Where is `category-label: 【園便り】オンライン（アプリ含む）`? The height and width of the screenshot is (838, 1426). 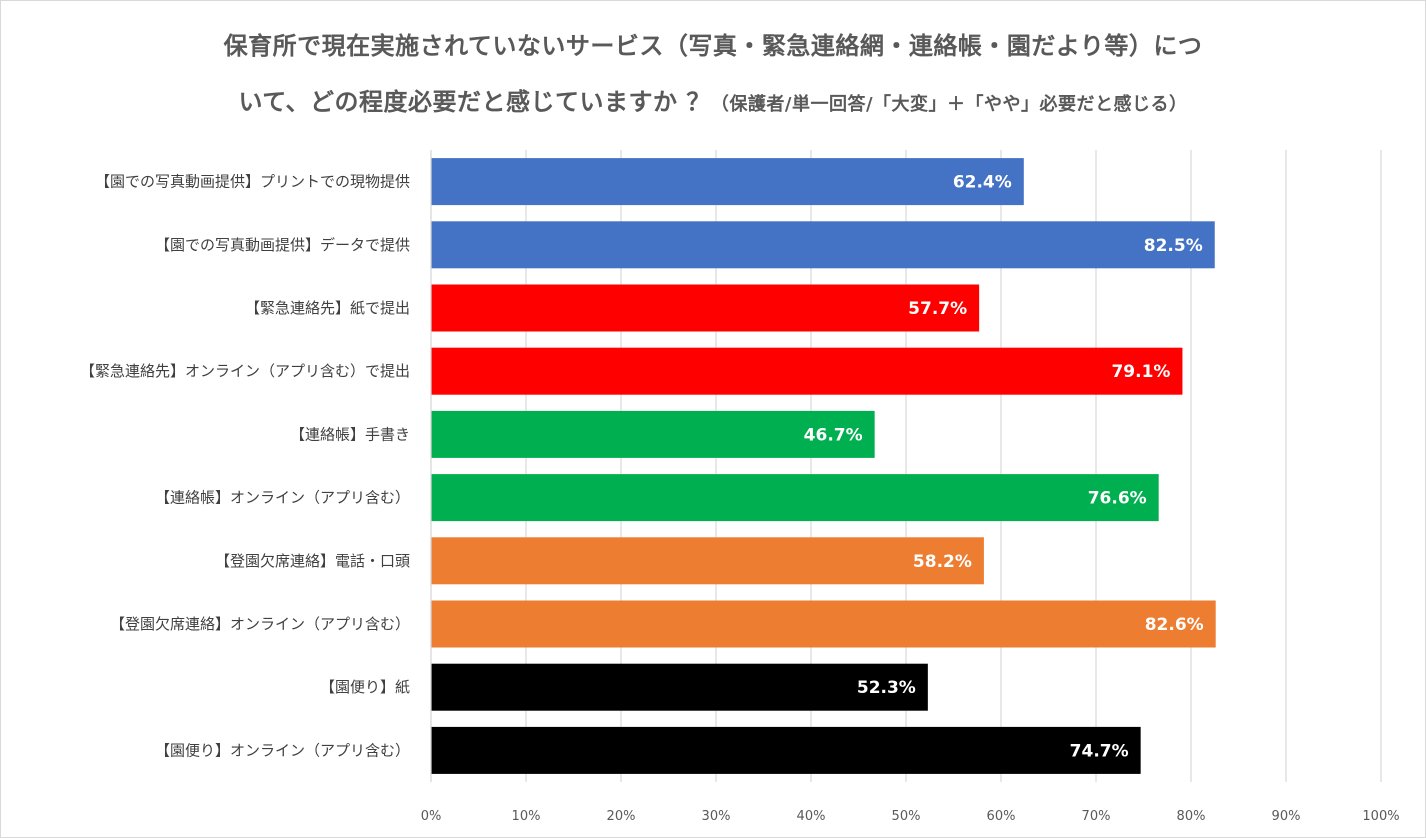
category-label: 【園便り】オンライン（アプリ含む） is located at coordinates (282, 750).